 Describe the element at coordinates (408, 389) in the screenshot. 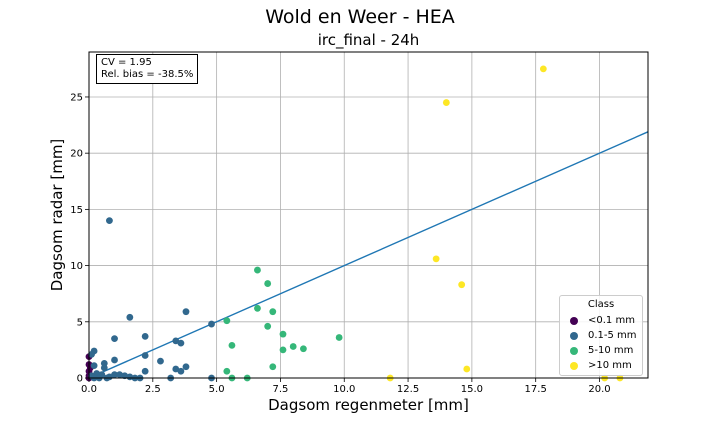

I see `x-tick-label: 12.5` at that location.